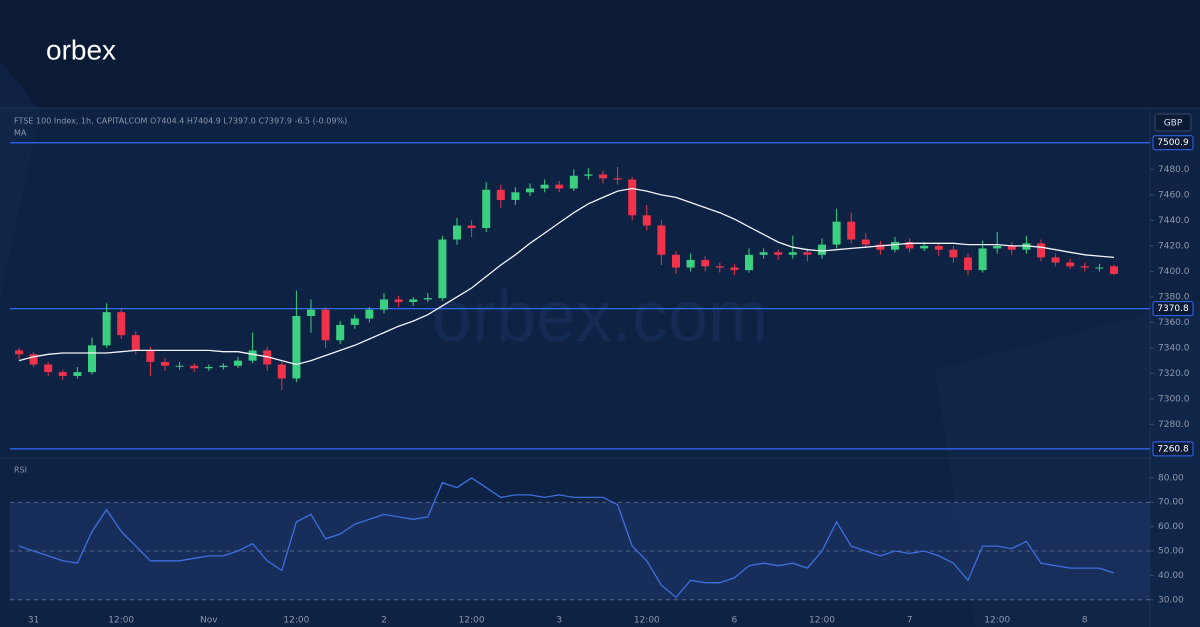  What do you see at coordinates (1171, 503) in the screenshot?
I see `y-tick-label: 70.00` at bounding box center [1171, 503].